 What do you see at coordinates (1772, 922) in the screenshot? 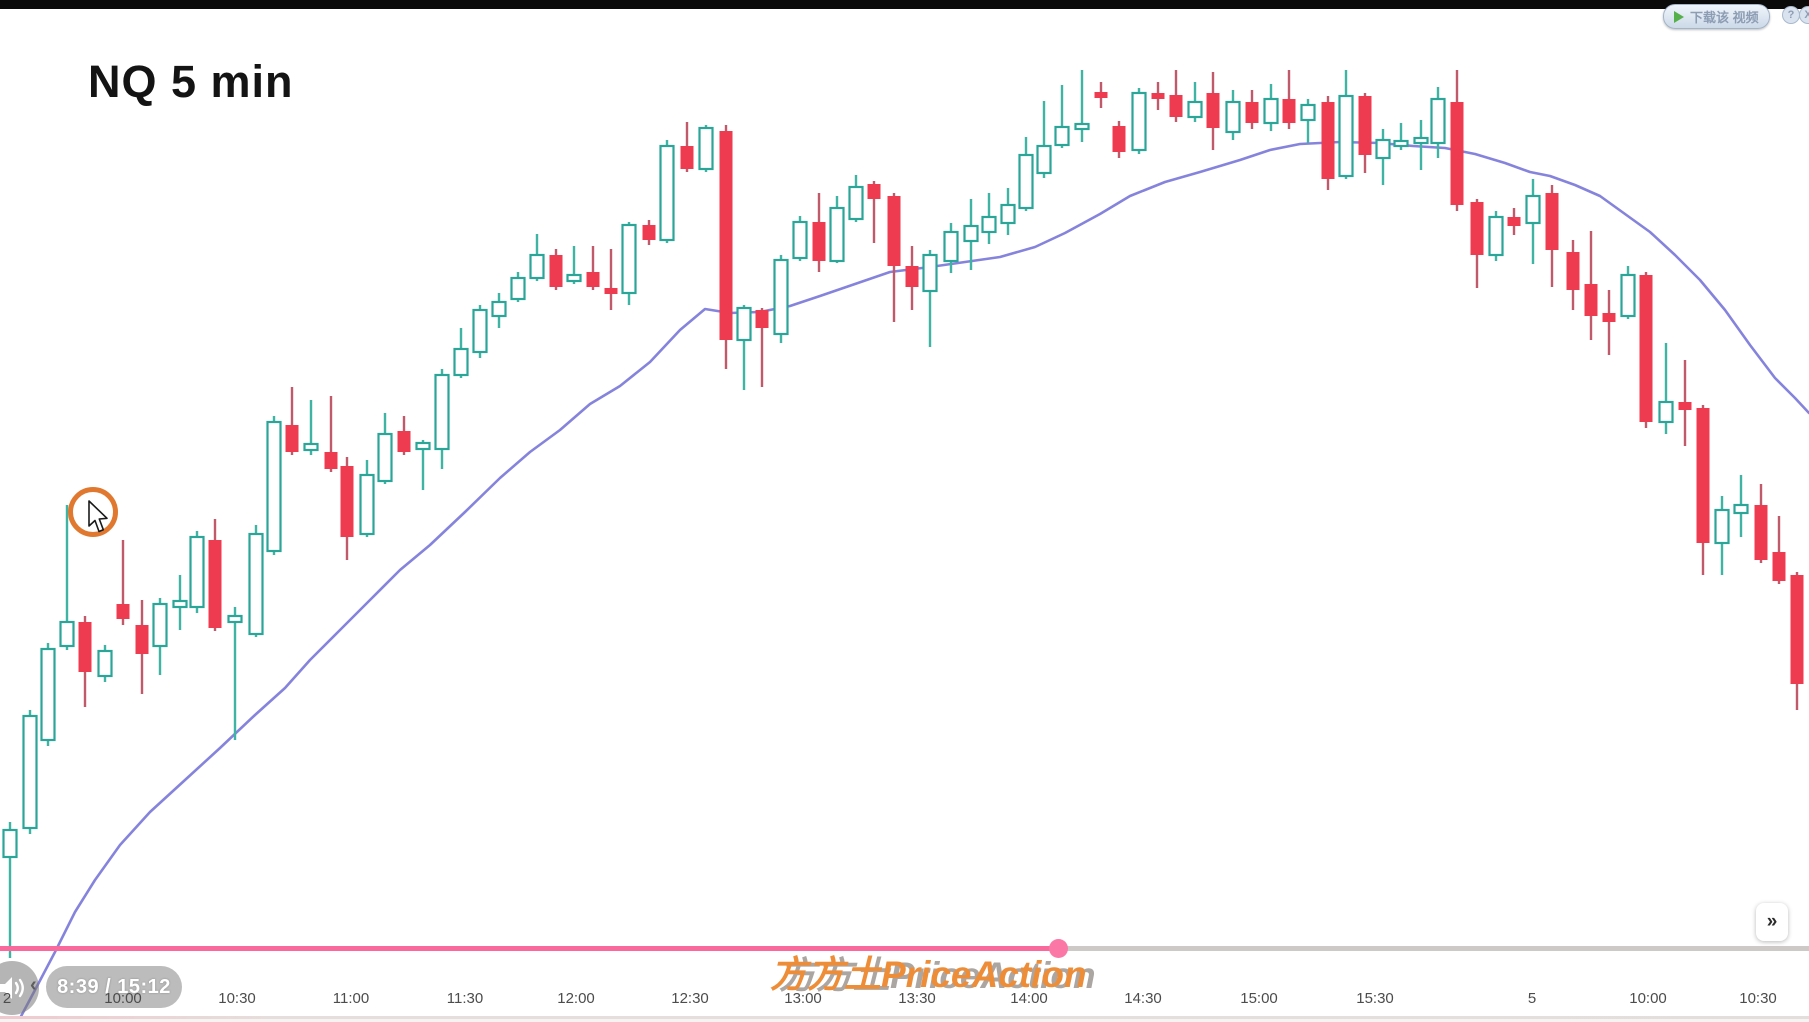
I see `more-button: »` at bounding box center [1772, 922].